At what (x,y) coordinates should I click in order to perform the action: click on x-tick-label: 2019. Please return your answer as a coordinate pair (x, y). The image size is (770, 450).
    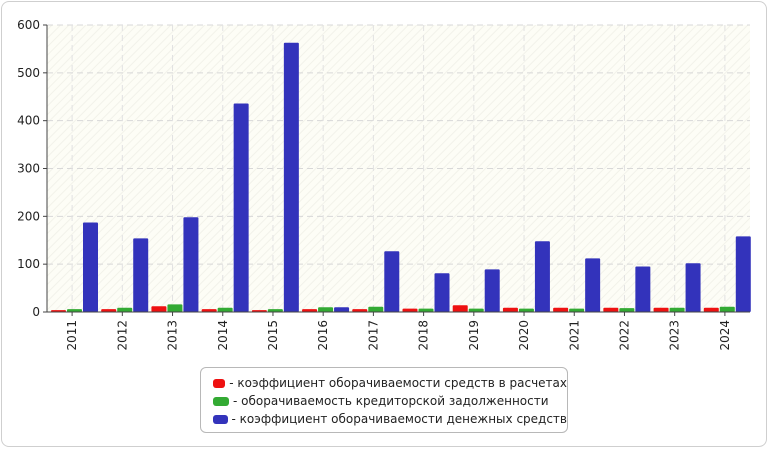
    Looking at the image, I should click on (474, 335).